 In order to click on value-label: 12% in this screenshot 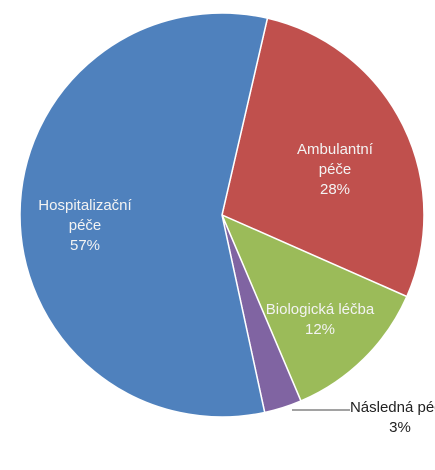, I will do `click(320, 329)`.